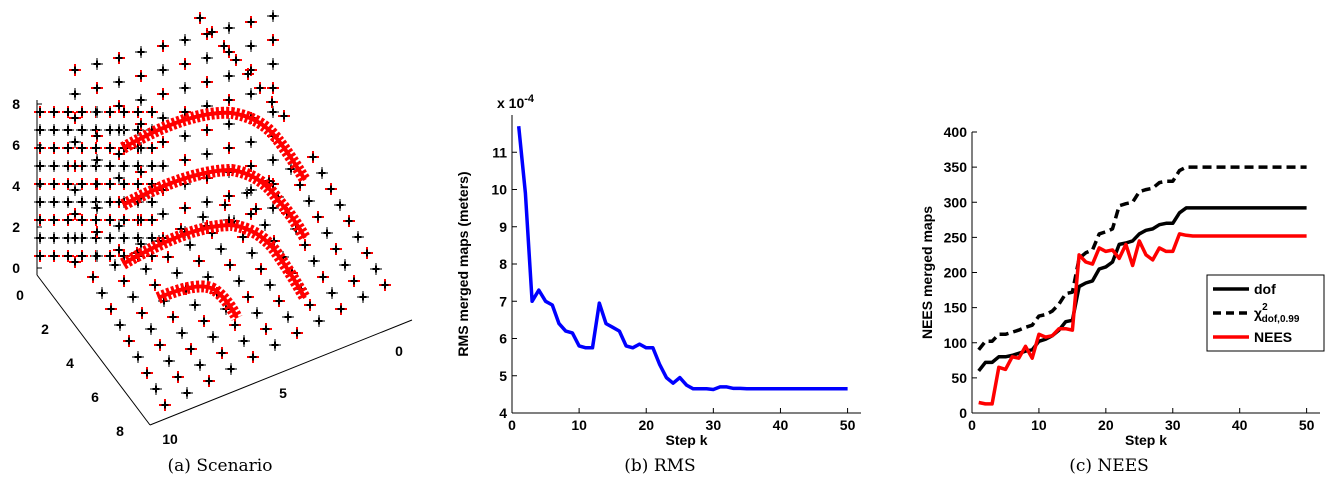 This screenshot has width=1338, height=486. What do you see at coordinates (499, 190) in the screenshot?
I see `y-tick-label: 10` at bounding box center [499, 190].